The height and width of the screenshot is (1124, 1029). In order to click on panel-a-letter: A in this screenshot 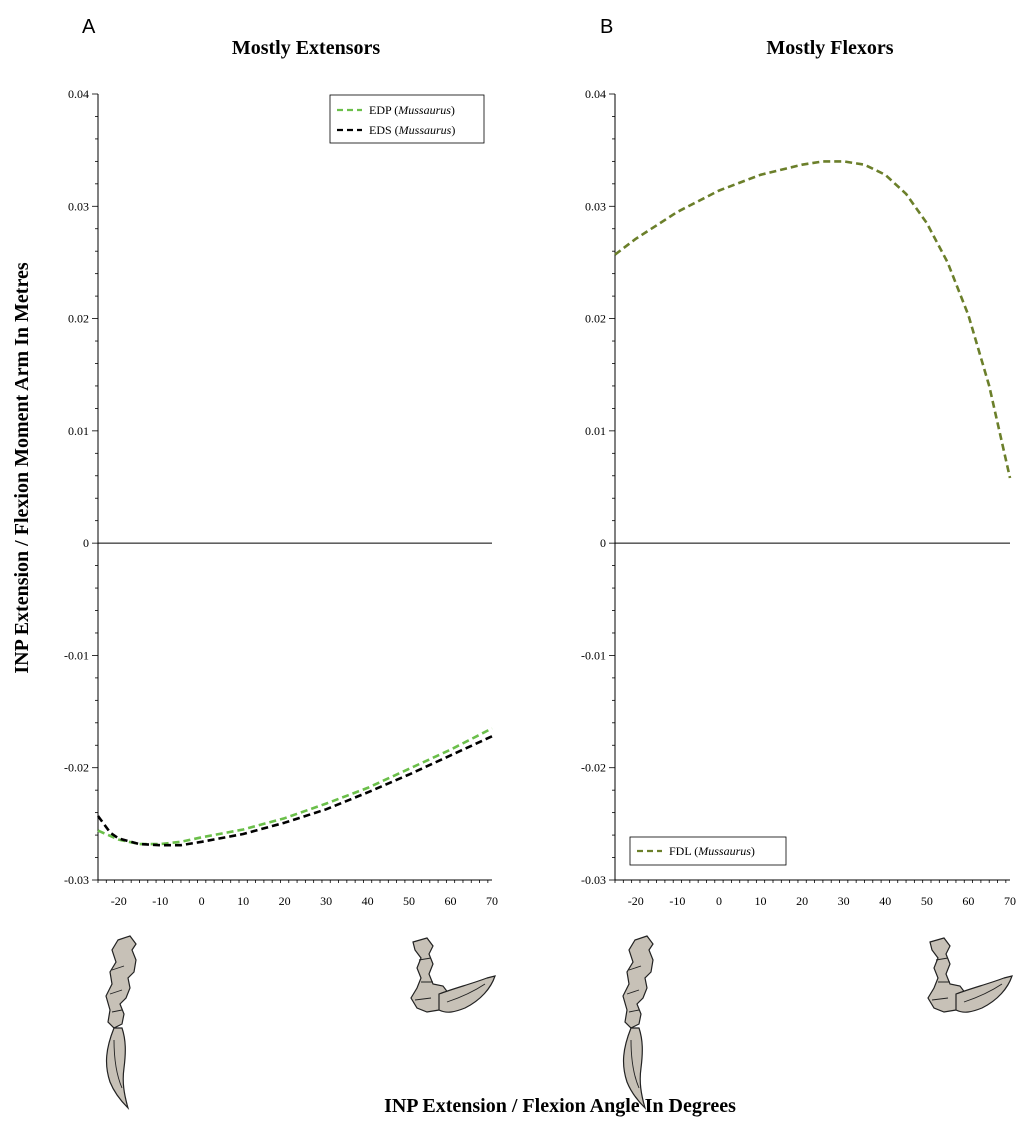, I will do `click(89, 27)`.